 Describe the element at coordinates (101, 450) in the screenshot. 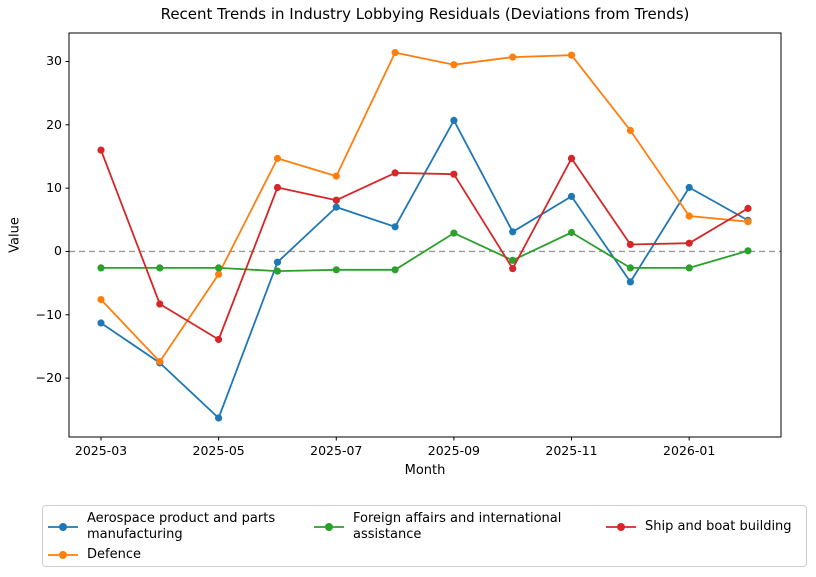

I see `x-tick-label: 2025-03` at that location.